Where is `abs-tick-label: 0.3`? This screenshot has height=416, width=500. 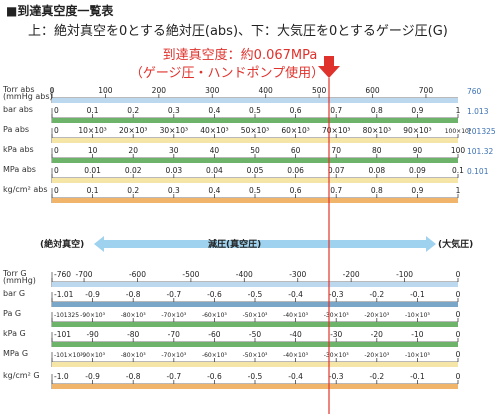
abs-tick-label: 0.3 is located at coordinates (174, 110).